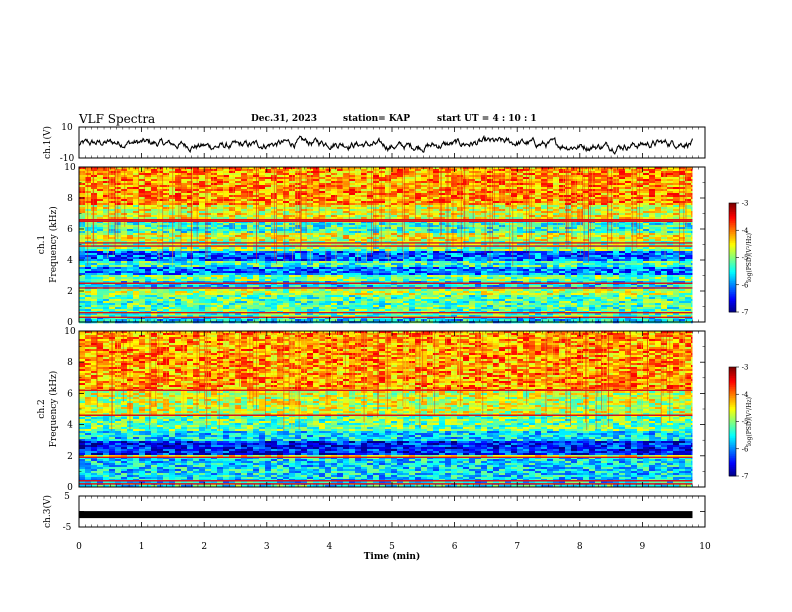 The height and width of the screenshot is (612, 792). What do you see at coordinates (47, 142) in the screenshot?
I see `ch1-ylabel: ch.1(V)` at bounding box center [47, 142].